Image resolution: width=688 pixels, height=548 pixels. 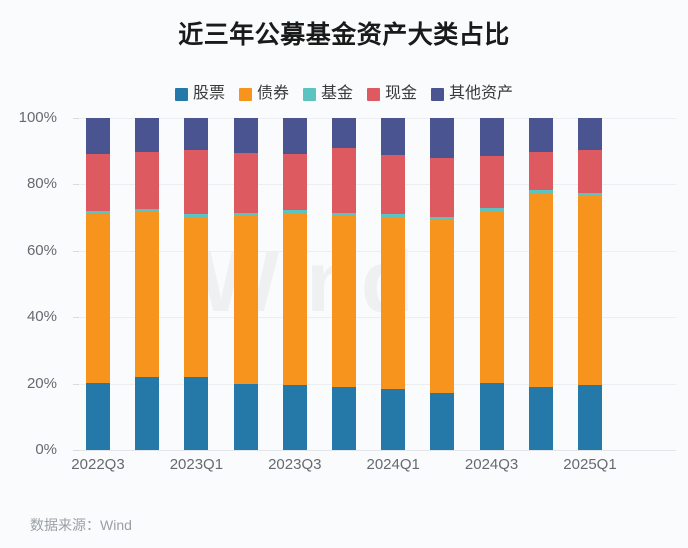 What do you see at coordinates (491, 464) in the screenshot?
I see `x-axis-tick-label-2024Q3: 2024Q3` at bounding box center [491, 464].